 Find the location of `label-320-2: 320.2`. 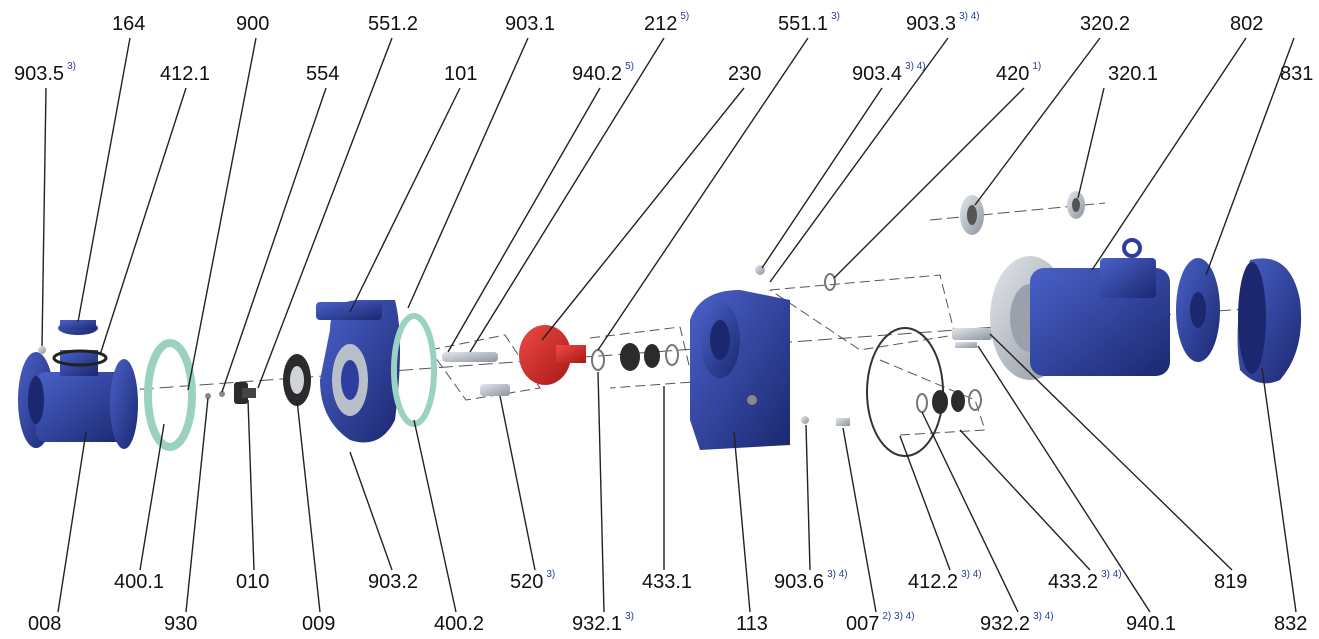

label-320-2: 320.2 is located at coordinates (1105, 24).